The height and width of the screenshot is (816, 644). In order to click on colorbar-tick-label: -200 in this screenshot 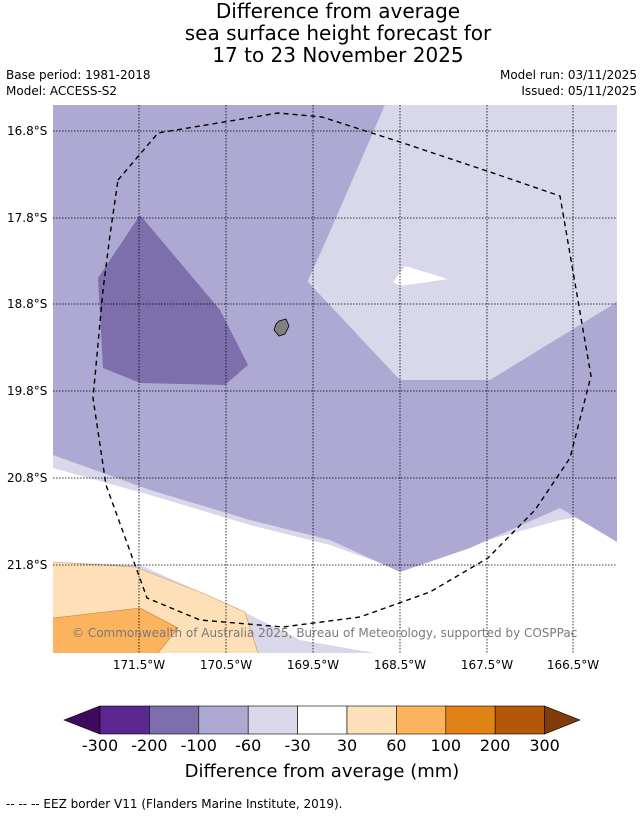, I will do `click(149, 745)`.